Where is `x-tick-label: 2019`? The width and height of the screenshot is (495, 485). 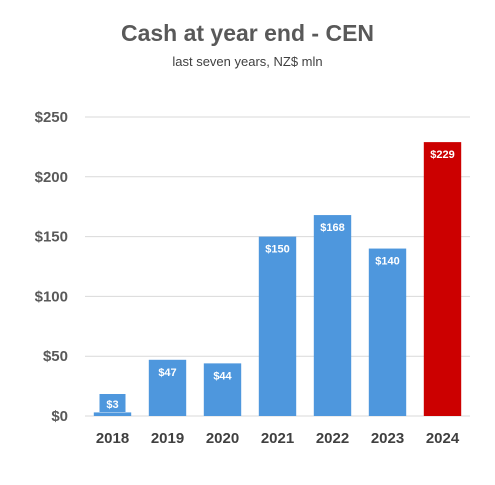 x-tick-label: 2019 is located at coordinates (167, 438).